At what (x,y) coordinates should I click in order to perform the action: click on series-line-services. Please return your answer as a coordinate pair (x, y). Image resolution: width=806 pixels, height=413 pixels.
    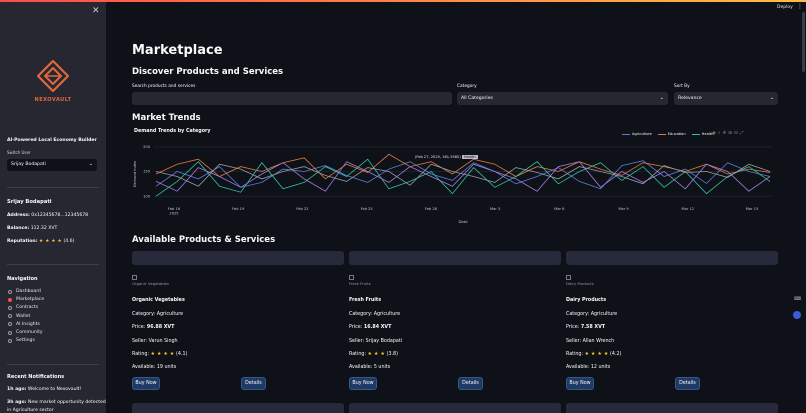
    Looking at the image, I should click on (463, 175).